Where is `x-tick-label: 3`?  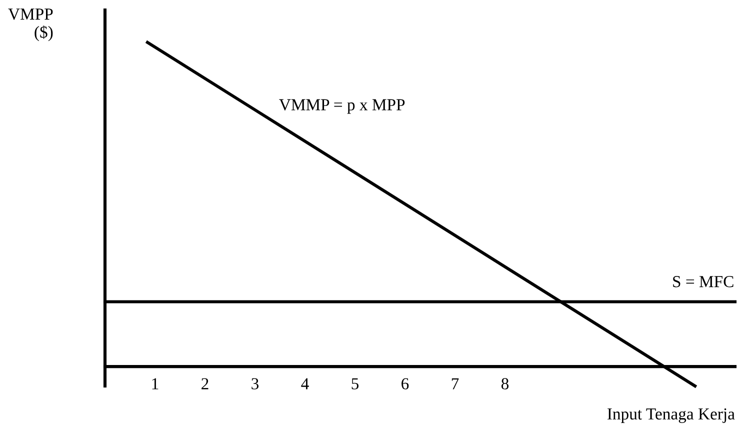 x-tick-label: 3 is located at coordinates (255, 384).